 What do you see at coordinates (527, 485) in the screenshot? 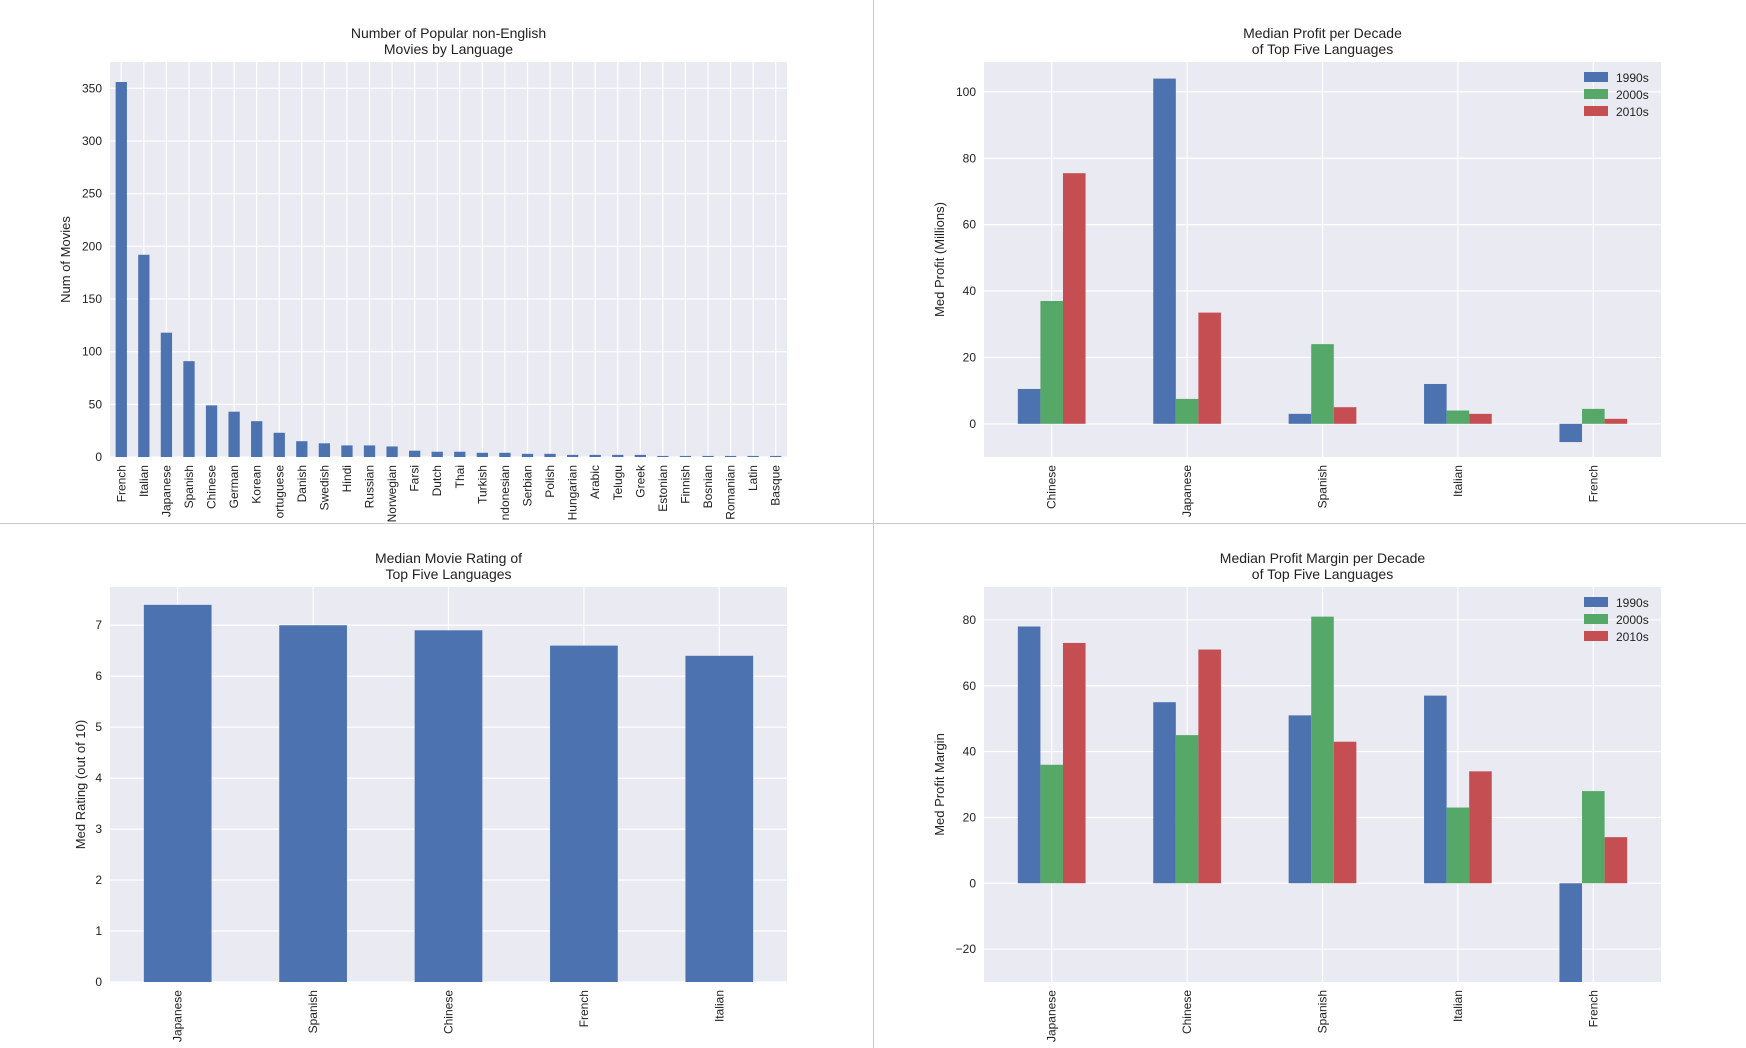
I see `x-tick-label: Serbian` at bounding box center [527, 485].